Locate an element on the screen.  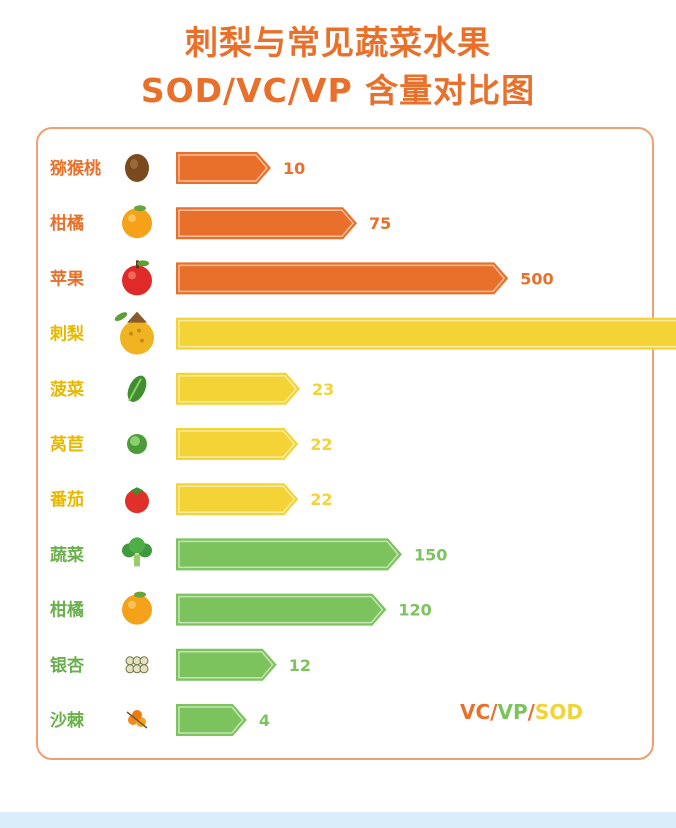
ginkgo-icon is located at coordinates (137, 665).